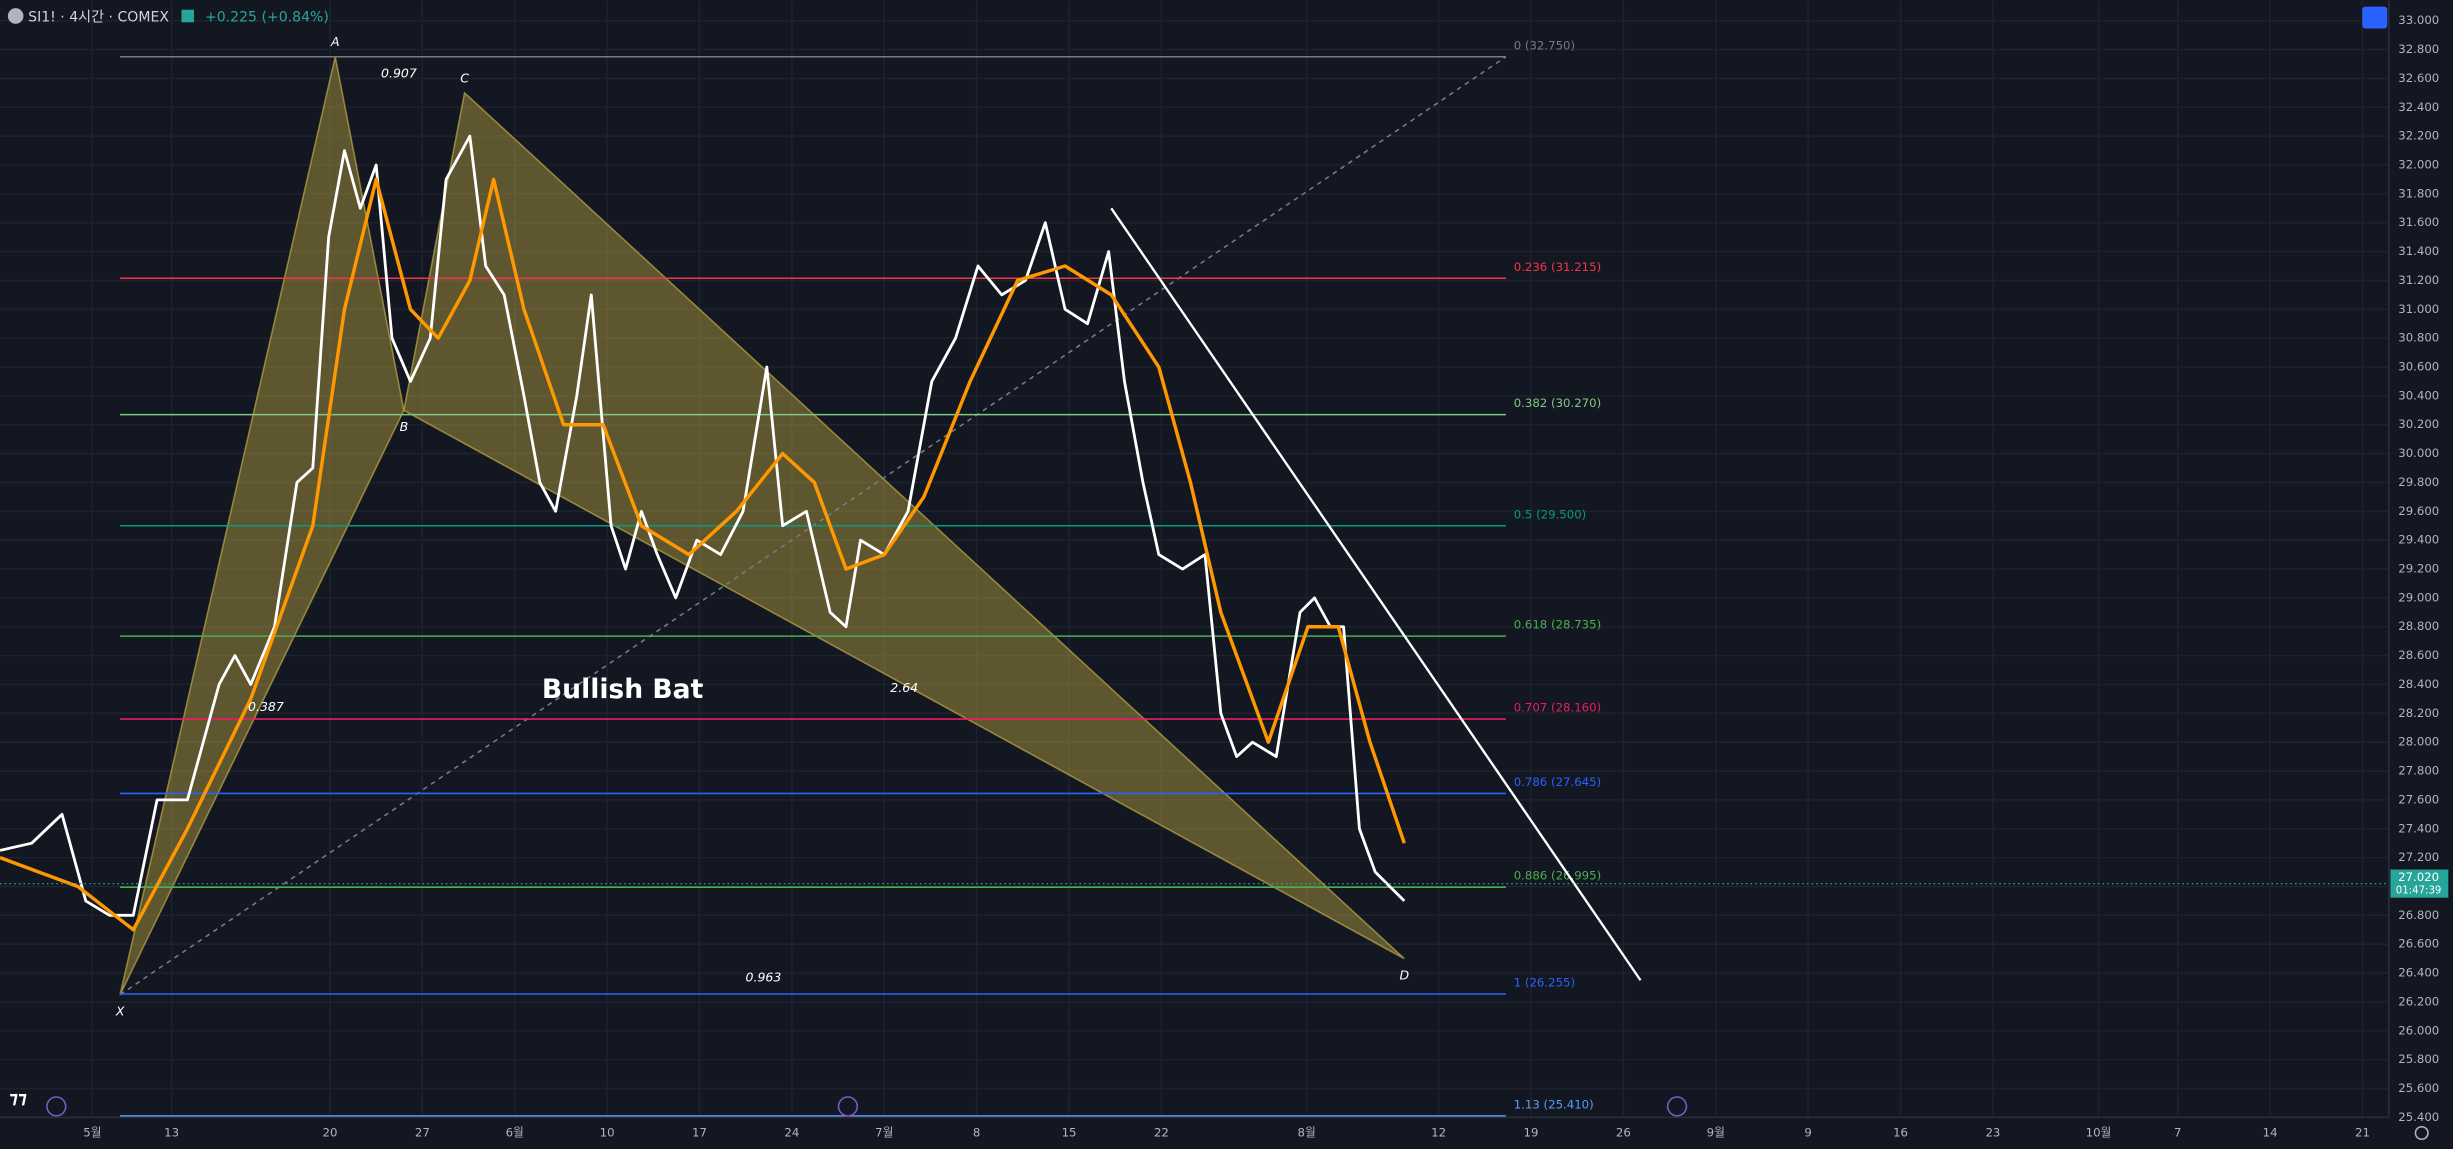 The height and width of the screenshot is (1149, 2453). Describe the element at coordinates (2375, 17) in the screenshot. I see `button` at that location.